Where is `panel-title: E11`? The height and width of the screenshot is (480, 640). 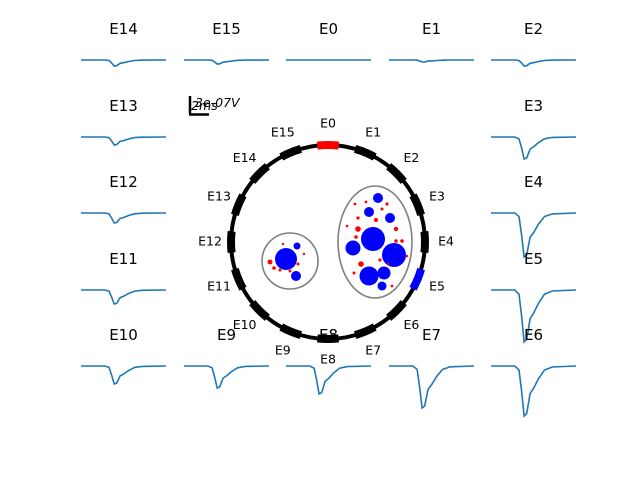 panel-title: E11 is located at coordinates (123, 259).